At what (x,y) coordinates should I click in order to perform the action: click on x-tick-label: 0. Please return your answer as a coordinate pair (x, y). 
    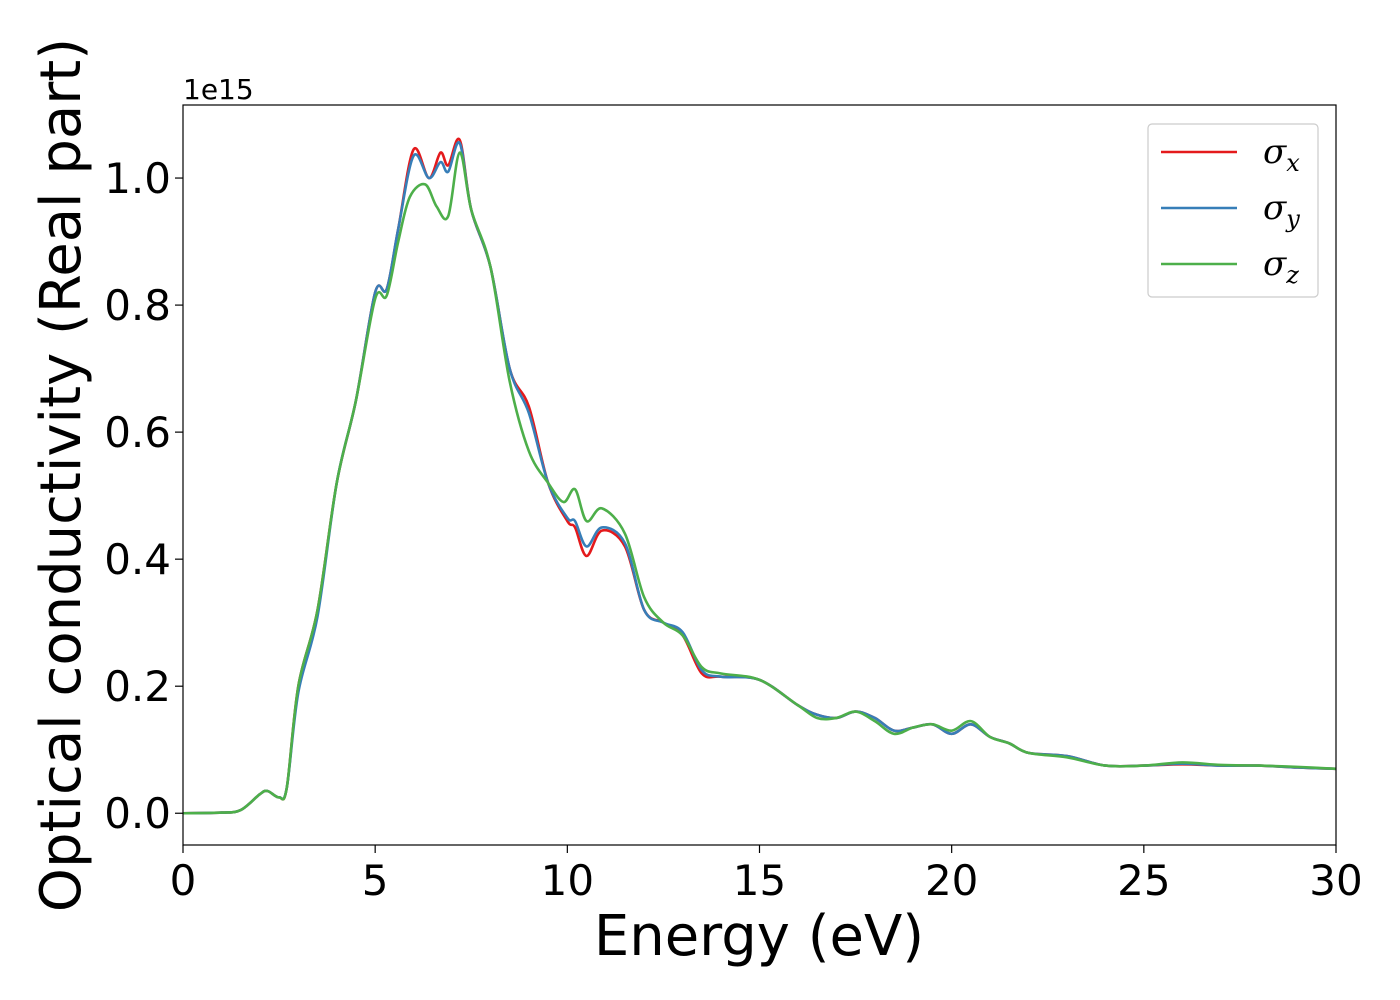
    Looking at the image, I should click on (183, 880).